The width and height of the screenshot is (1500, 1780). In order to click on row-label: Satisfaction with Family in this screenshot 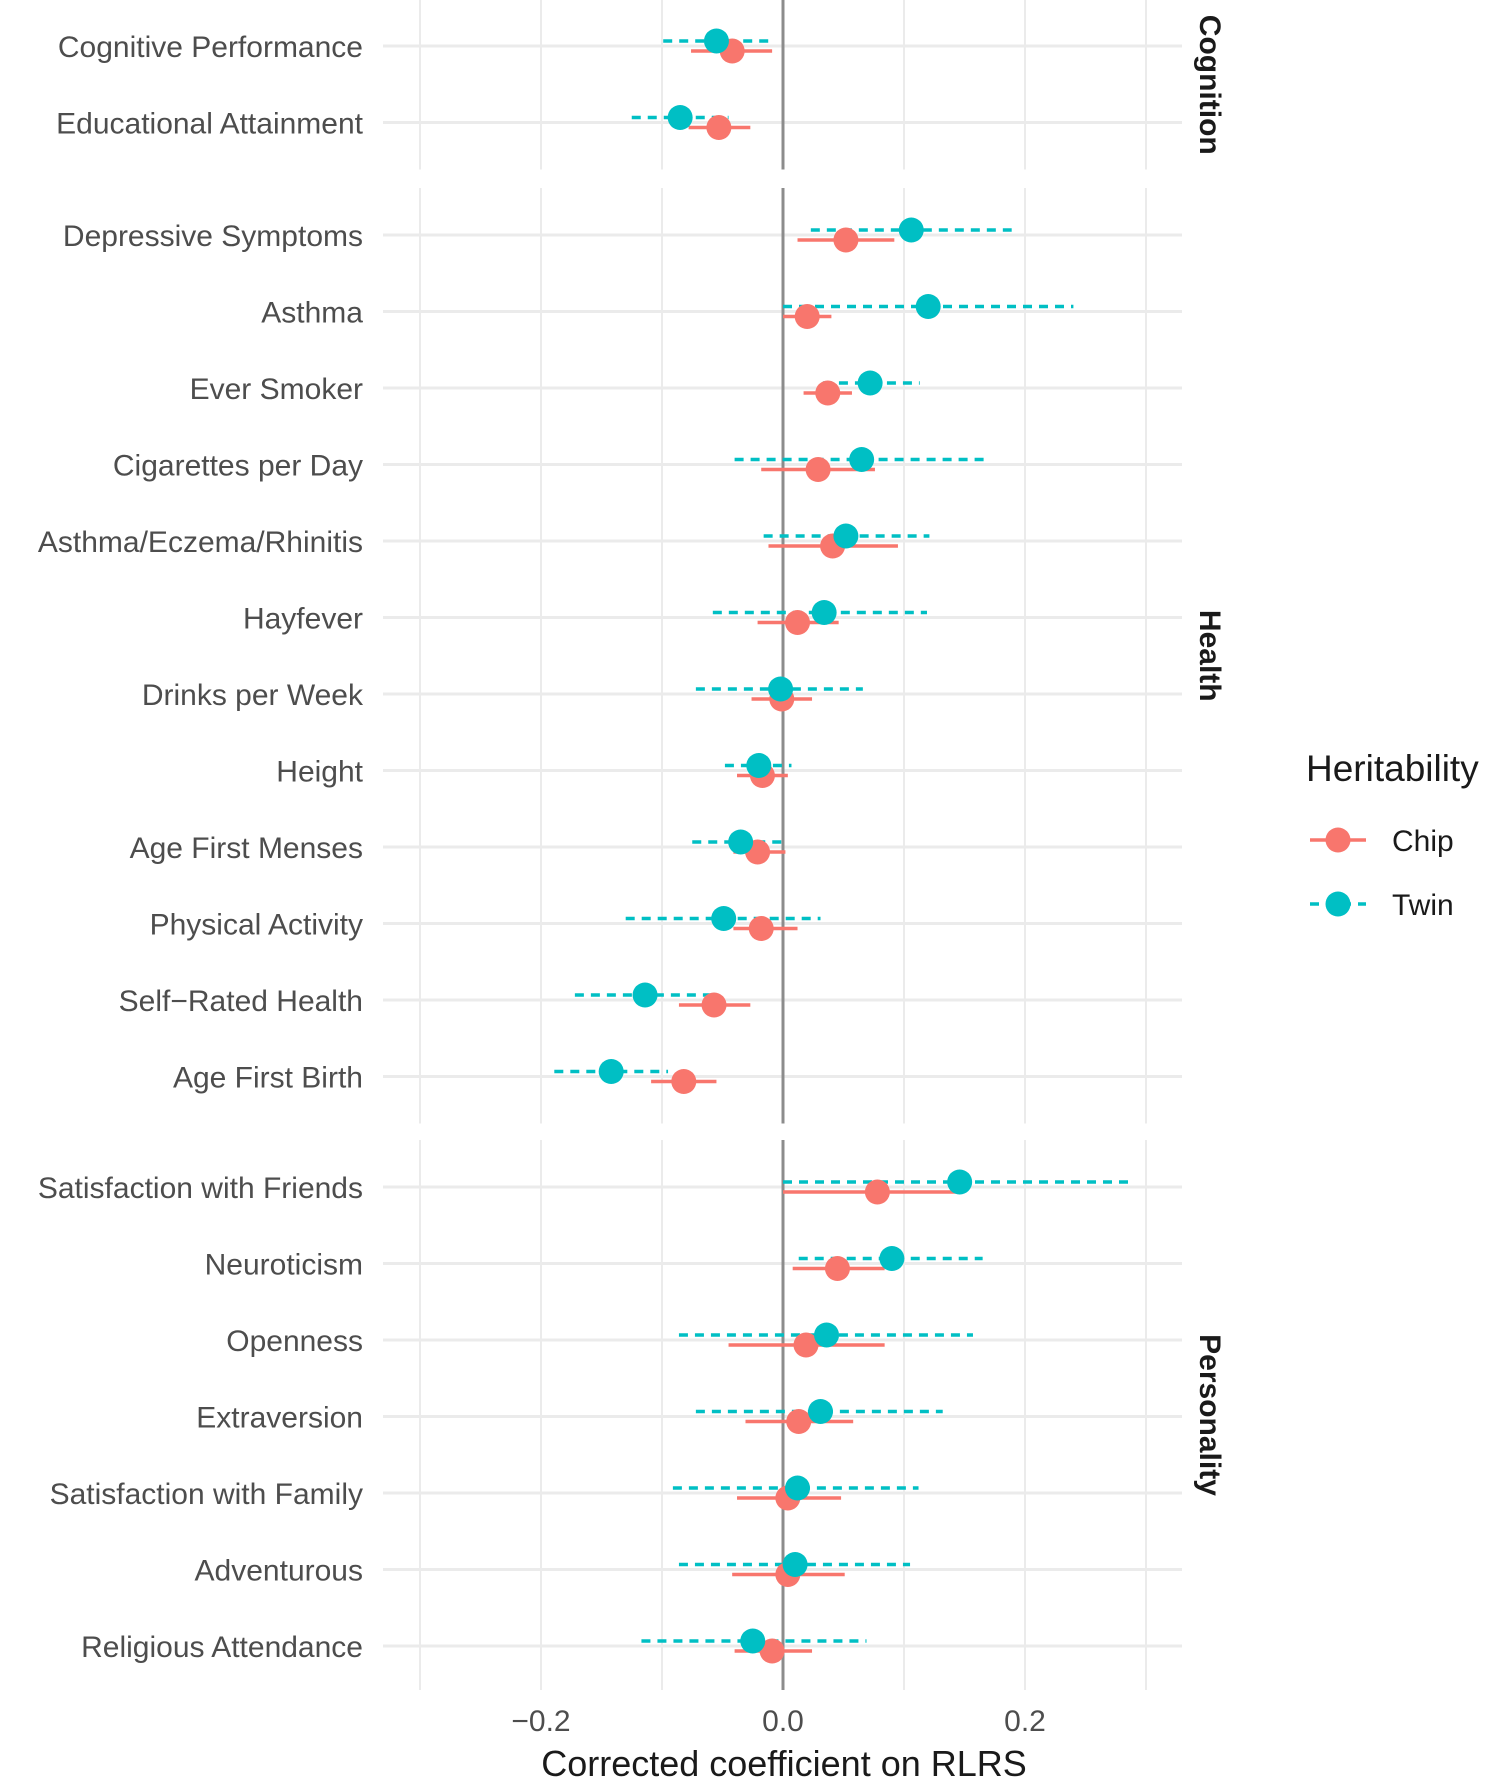, I will do `click(206, 1494)`.